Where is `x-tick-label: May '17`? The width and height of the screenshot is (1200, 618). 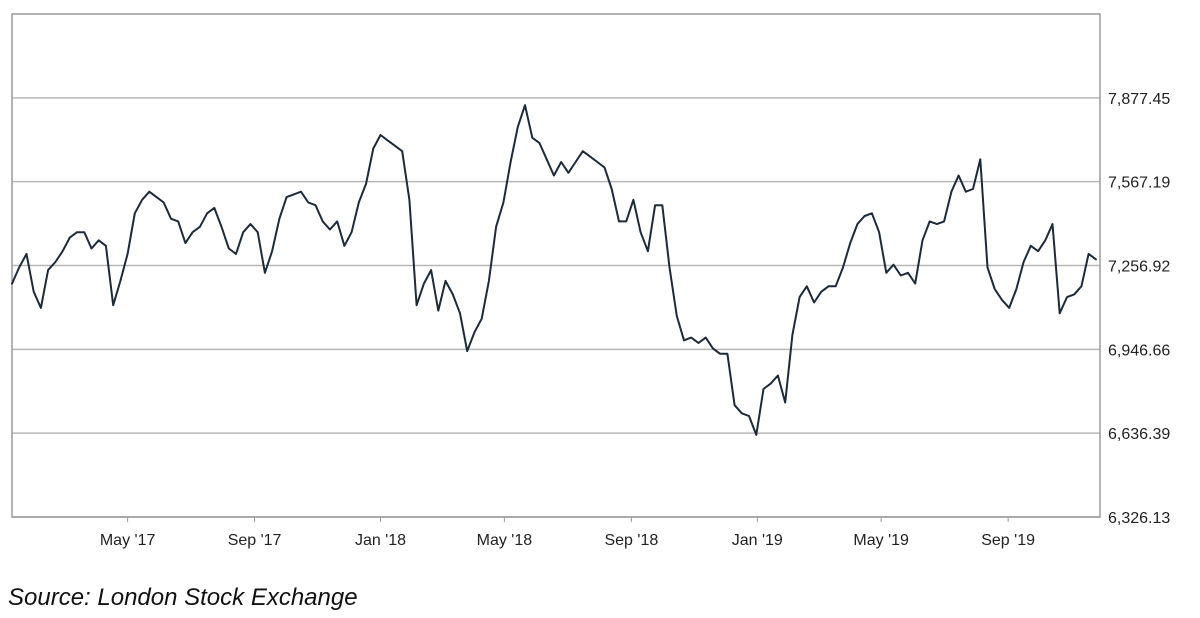
x-tick-label: May '17 is located at coordinates (128, 540).